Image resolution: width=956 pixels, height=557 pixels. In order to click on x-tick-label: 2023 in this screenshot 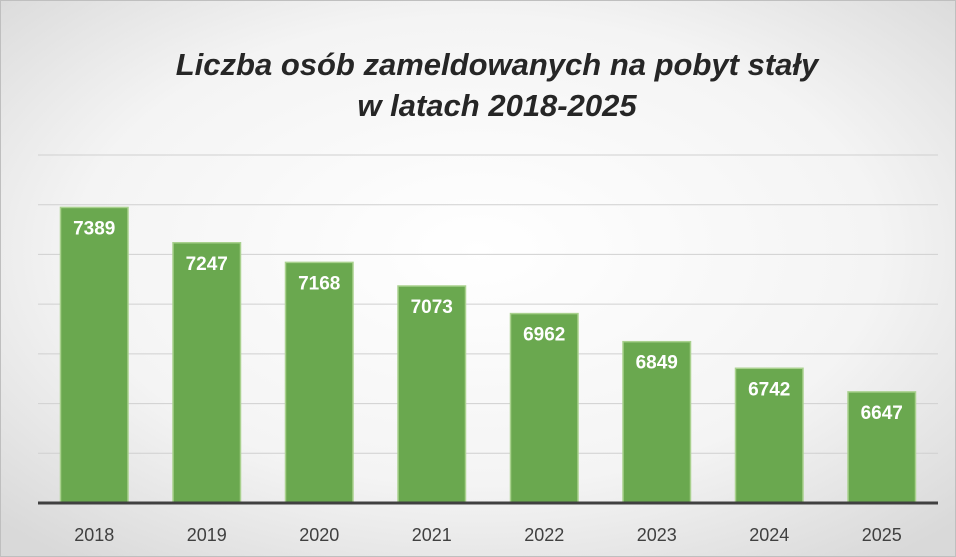, I will do `click(657, 535)`.